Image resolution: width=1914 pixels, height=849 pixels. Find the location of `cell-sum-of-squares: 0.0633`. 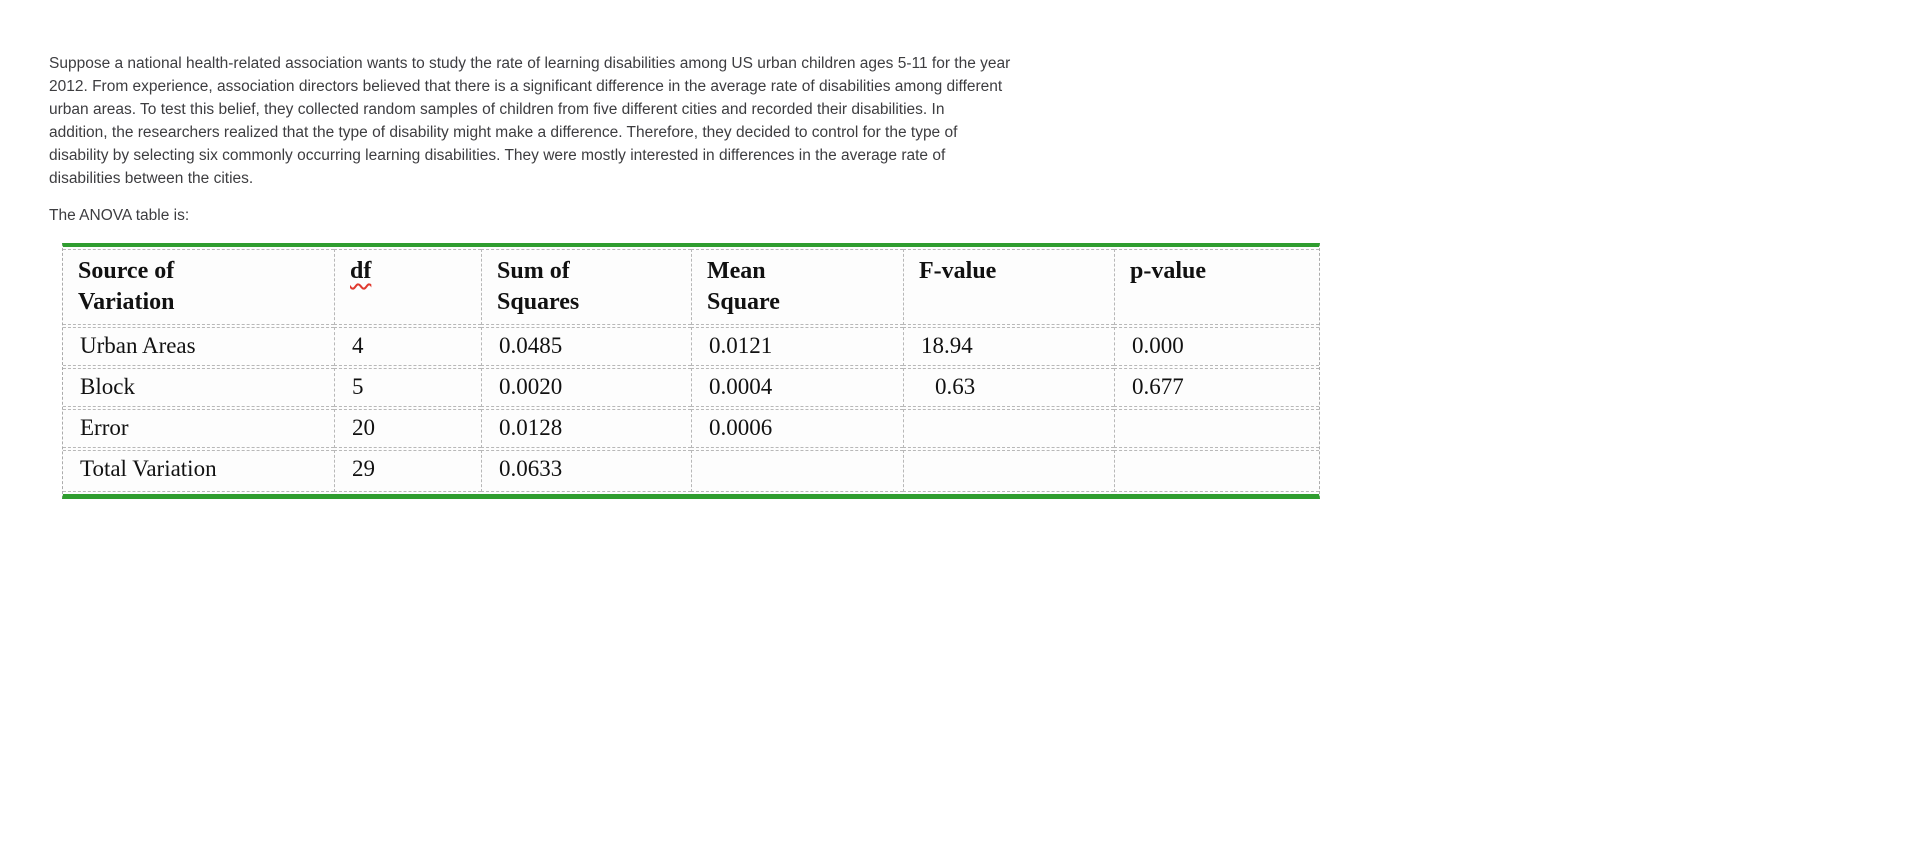

cell-sum-of-squares: 0.0633 is located at coordinates (586, 471).